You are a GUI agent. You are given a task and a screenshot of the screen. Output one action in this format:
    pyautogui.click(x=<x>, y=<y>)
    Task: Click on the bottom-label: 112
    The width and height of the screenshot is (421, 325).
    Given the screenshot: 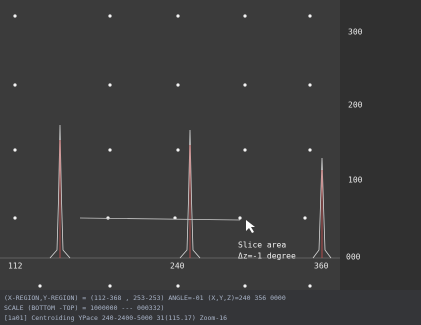 What is the action you would take?
    pyautogui.click(x=15, y=266)
    